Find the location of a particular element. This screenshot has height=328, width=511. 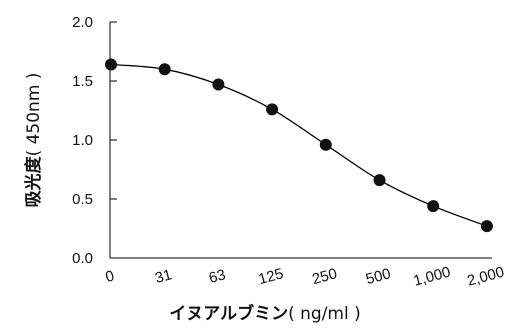

x-tick-label: 500 is located at coordinates (378, 276).